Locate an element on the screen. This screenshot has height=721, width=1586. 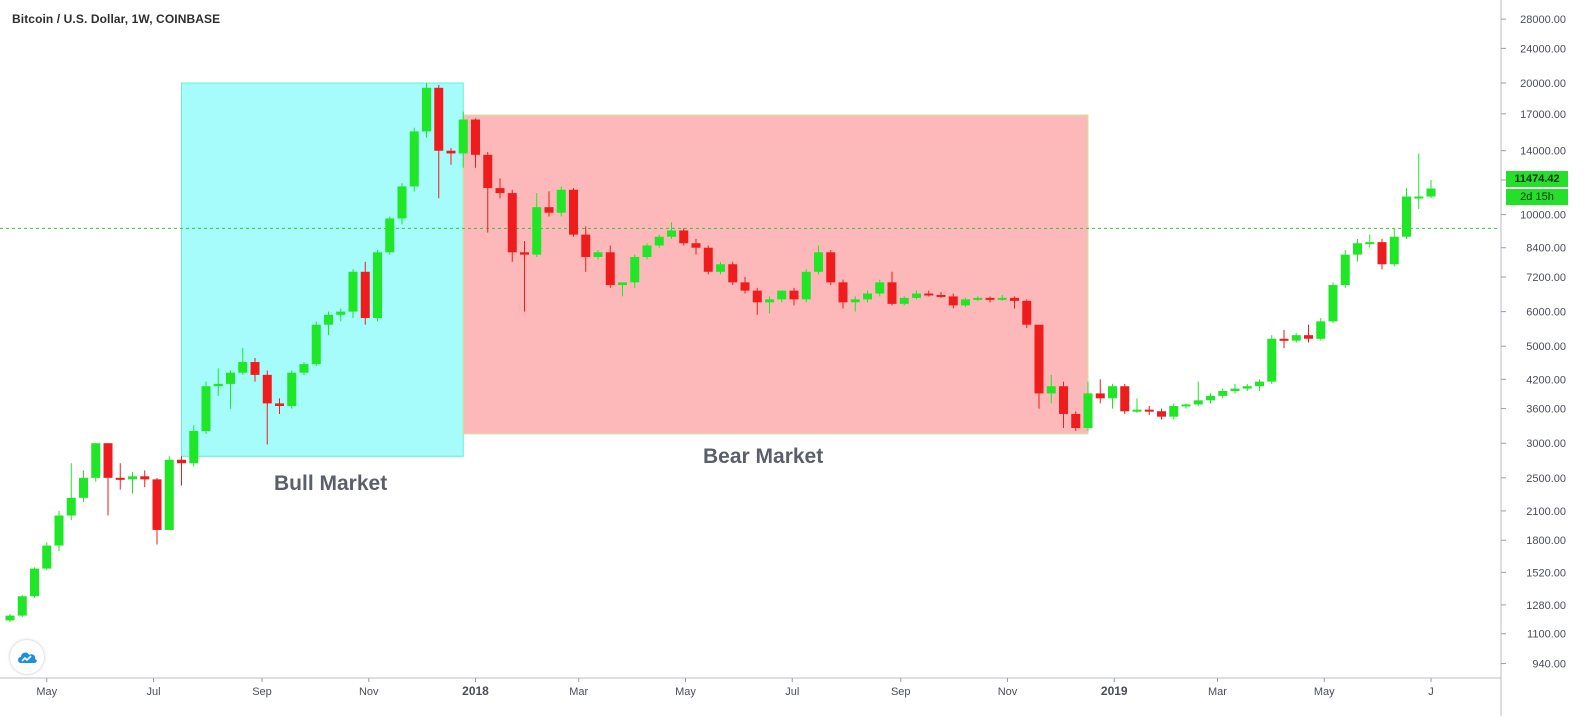
bull-market-zone is located at coordinates (322, 269).